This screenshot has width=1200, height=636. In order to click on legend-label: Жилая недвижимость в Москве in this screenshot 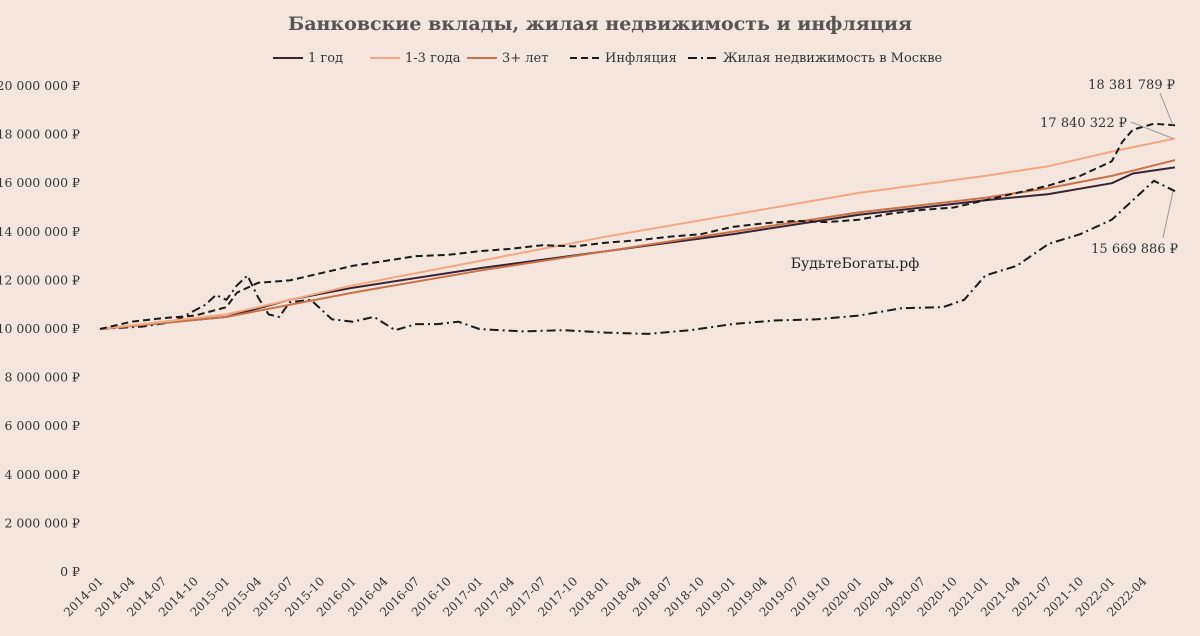, I will do `click(833, 58)`.